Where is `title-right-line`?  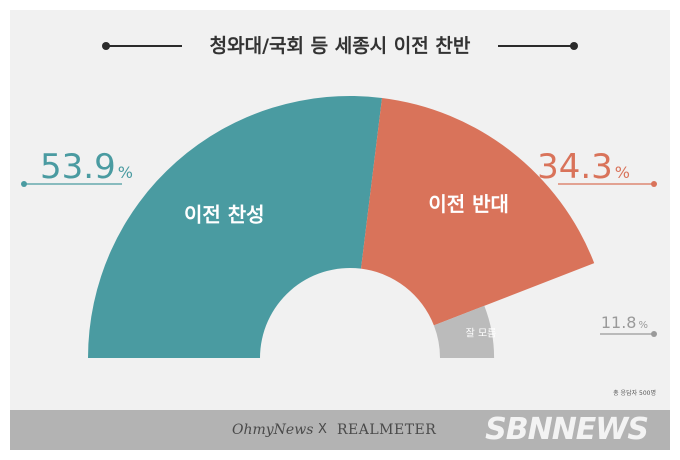 title-right-line is located at coordinates (536, 46).